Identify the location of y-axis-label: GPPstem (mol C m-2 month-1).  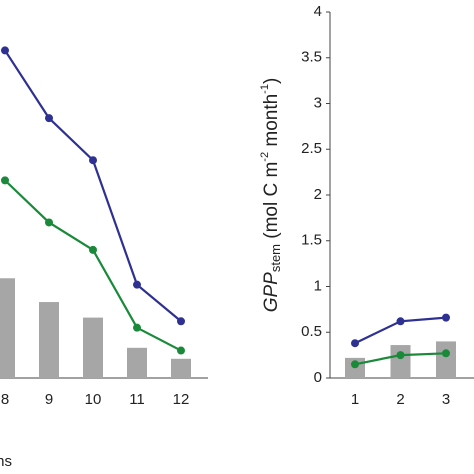
(271, 195).